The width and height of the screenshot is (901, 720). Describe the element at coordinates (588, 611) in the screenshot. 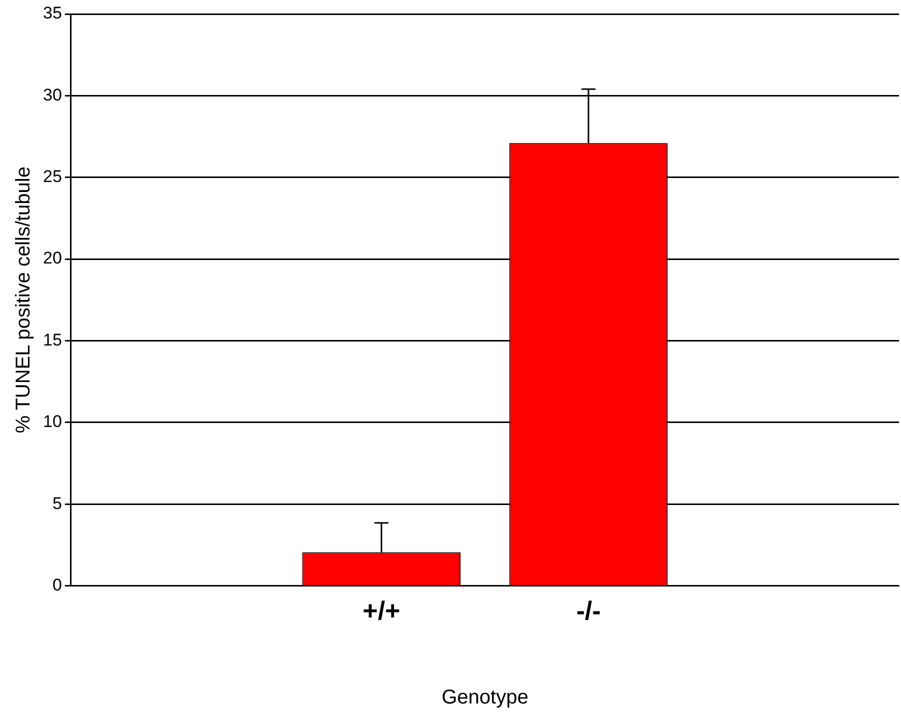

I see `x-tick-label: -/-` at that location.